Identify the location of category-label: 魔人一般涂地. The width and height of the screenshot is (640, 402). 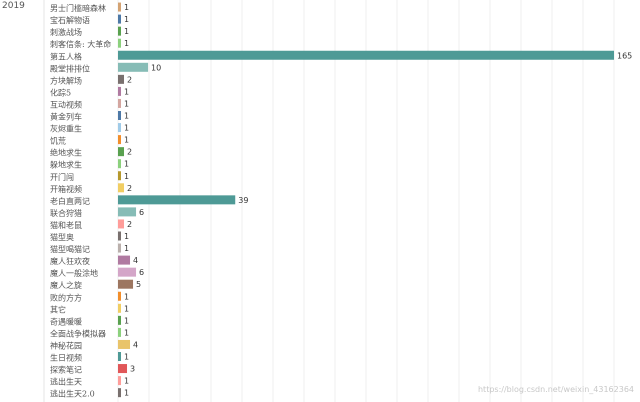
(74, 273).